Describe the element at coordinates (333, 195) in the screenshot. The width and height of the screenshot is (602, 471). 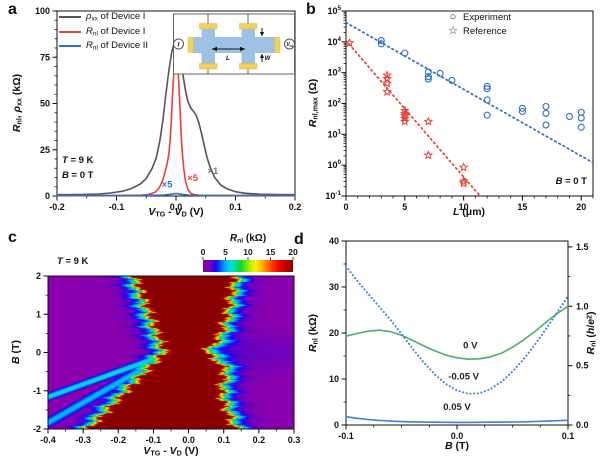
I see `svg-text: 10⁻¹` at that location.